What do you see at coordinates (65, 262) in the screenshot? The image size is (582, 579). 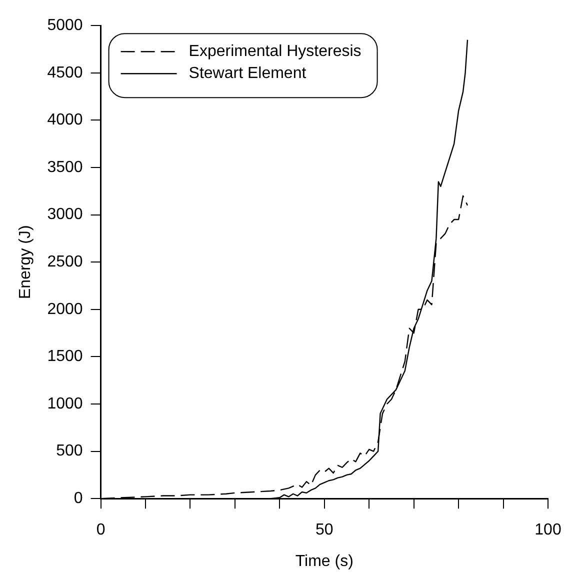 I see `y-tick-label: 2500` at bounding box center [65, 262].